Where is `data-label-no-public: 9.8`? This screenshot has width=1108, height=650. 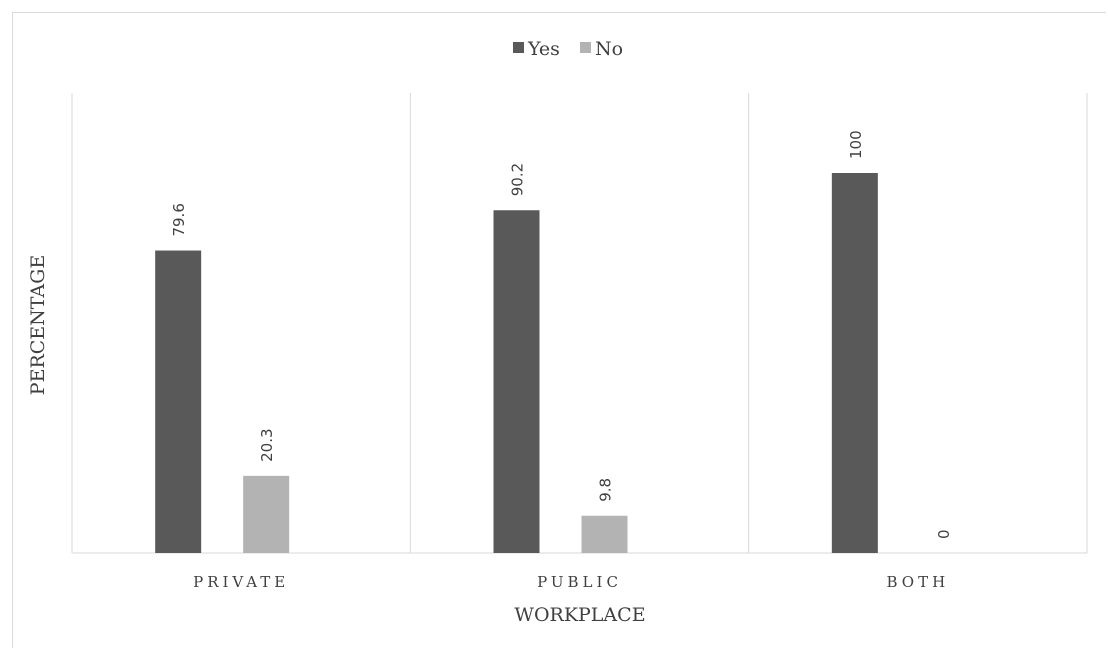
data-label-no-public: 9.8 is located at coordinates (606, 490).